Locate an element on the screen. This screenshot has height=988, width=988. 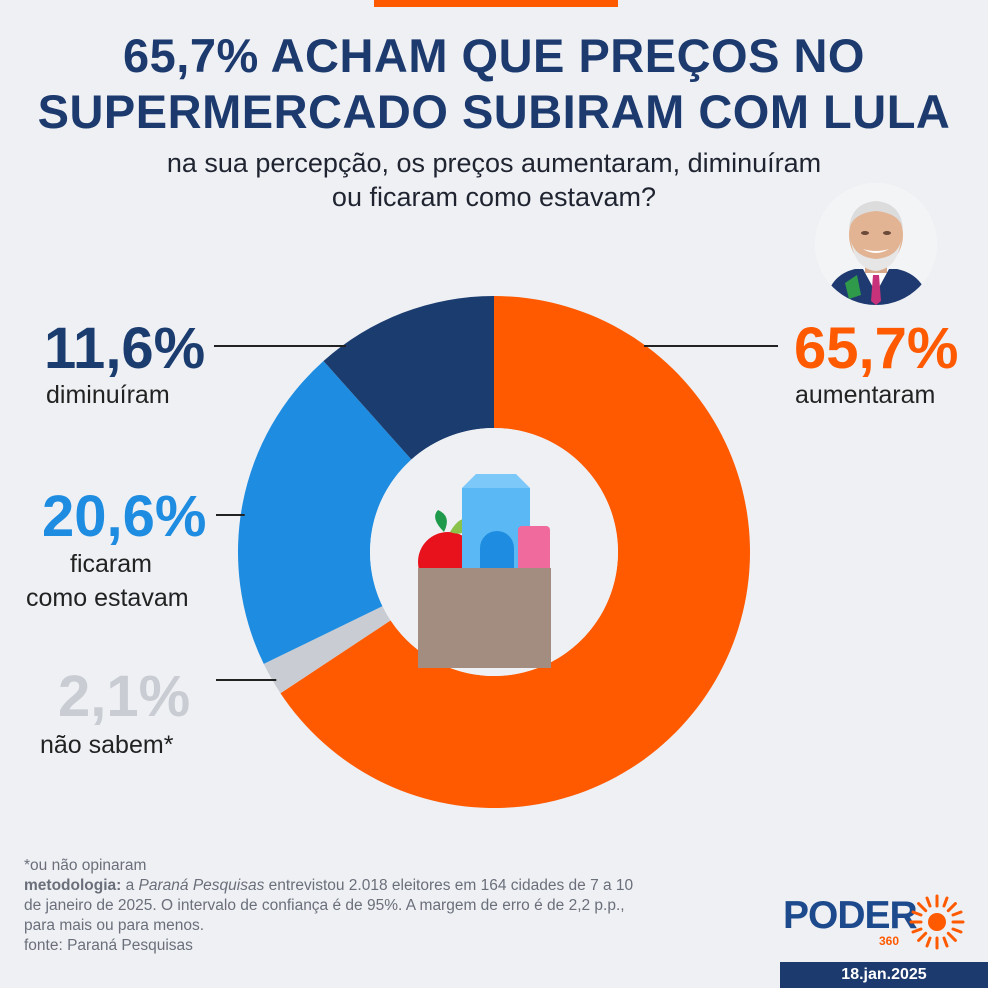
label-text-diminuiram: diminuíram is located at coordinates (108, 395).